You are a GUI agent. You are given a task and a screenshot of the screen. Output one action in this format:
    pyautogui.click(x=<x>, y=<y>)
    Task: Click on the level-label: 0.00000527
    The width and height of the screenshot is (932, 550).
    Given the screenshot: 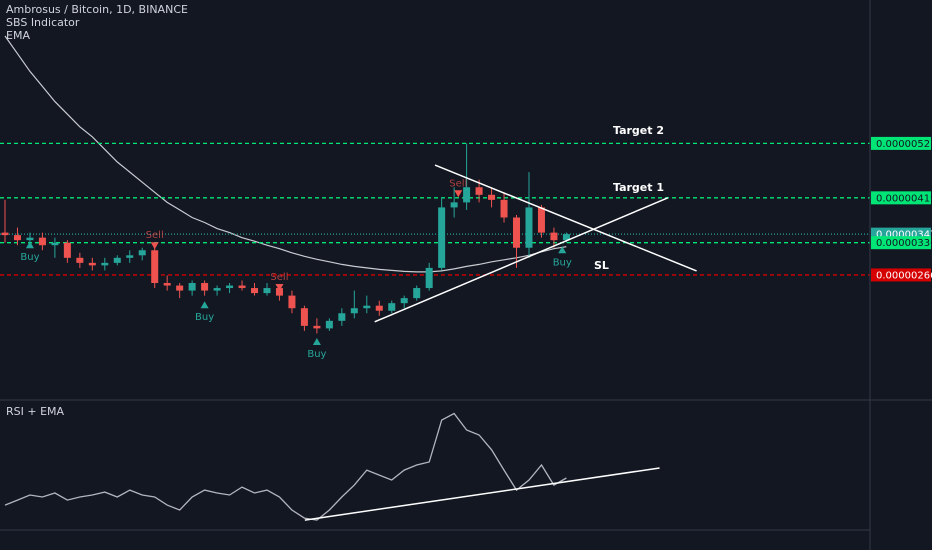 What is the action you would take?
    pyautogui.click(x=904, y=144)
    